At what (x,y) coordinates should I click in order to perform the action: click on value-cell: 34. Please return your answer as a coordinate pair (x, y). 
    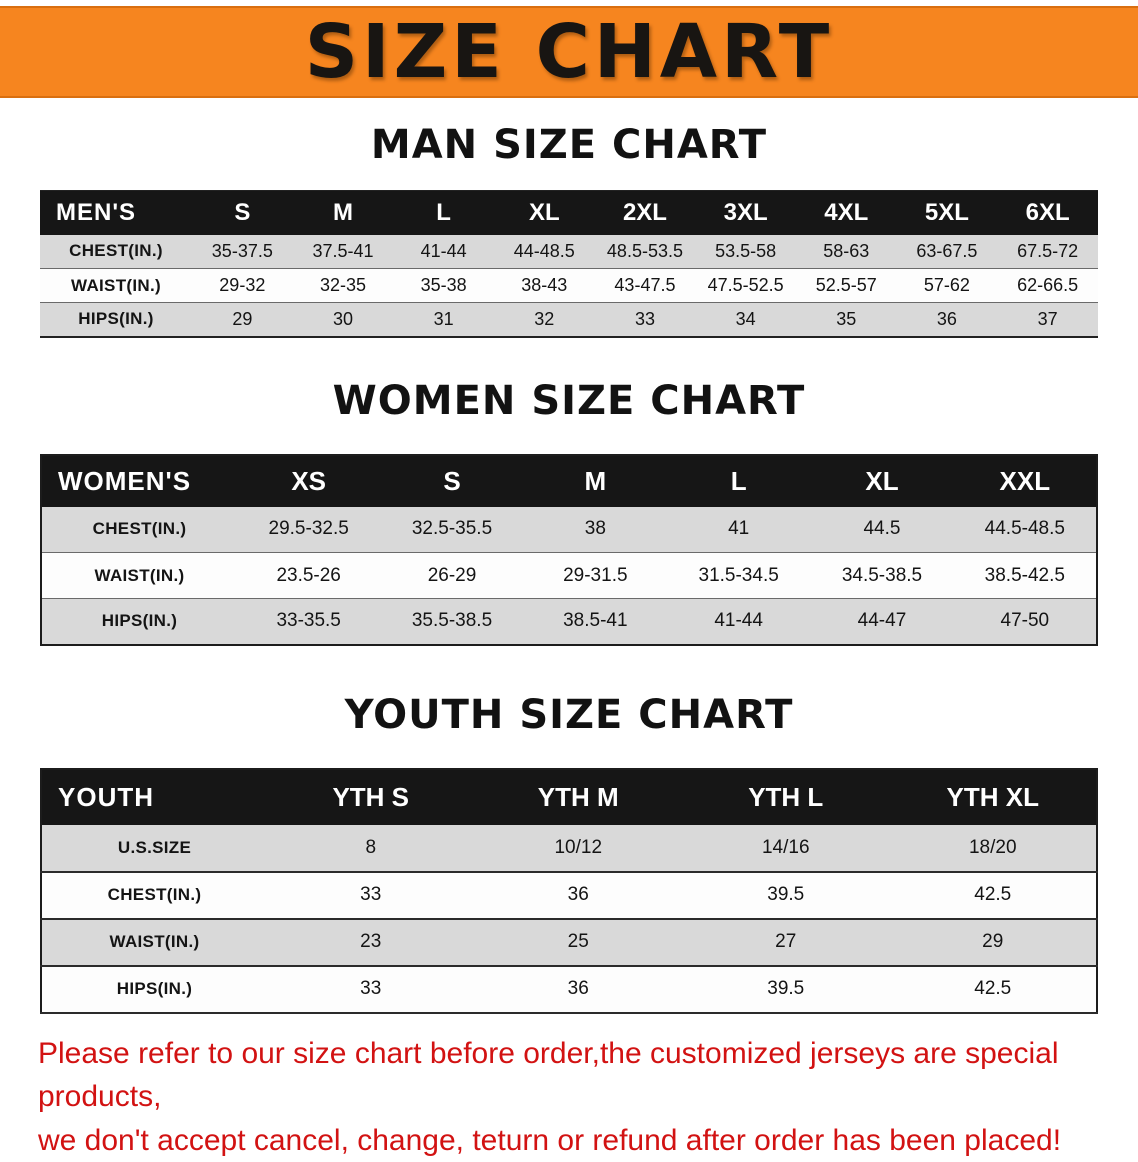
    Looking at the image, I should click on (745, 320).